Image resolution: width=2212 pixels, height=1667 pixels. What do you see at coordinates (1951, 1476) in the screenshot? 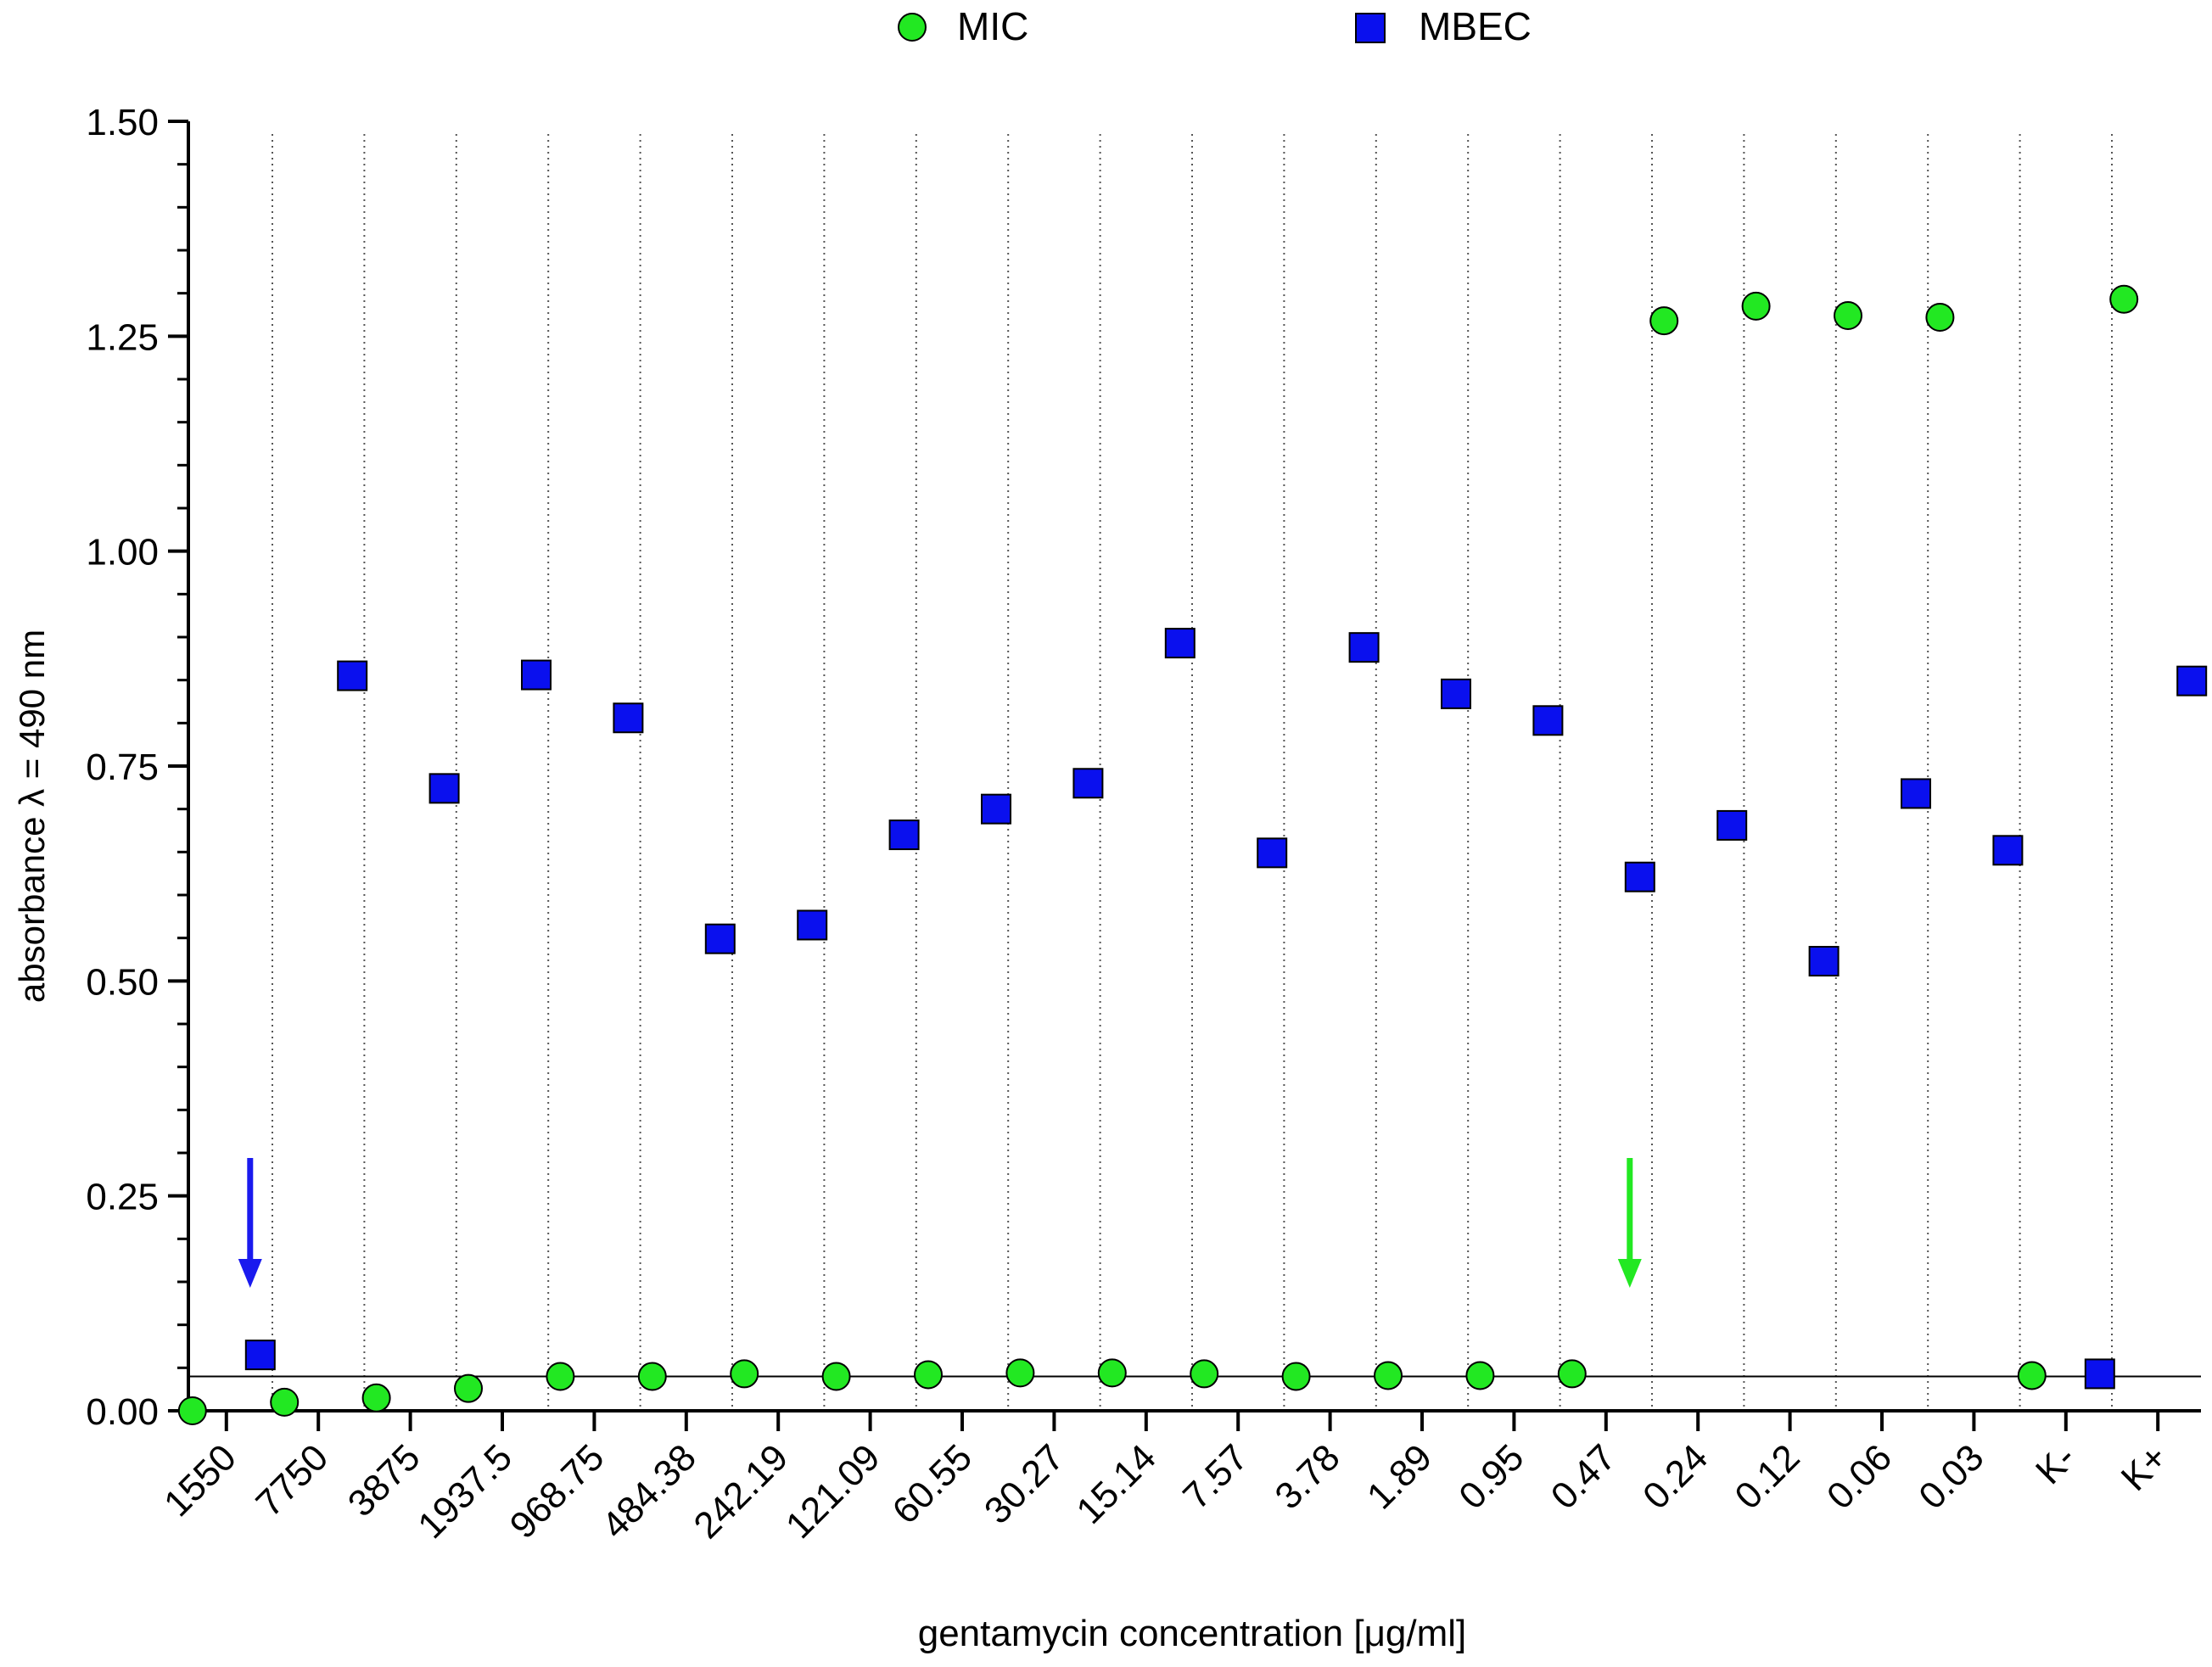
I see `x-tick-label: 0.03` at bounding box center [1951, 1476].